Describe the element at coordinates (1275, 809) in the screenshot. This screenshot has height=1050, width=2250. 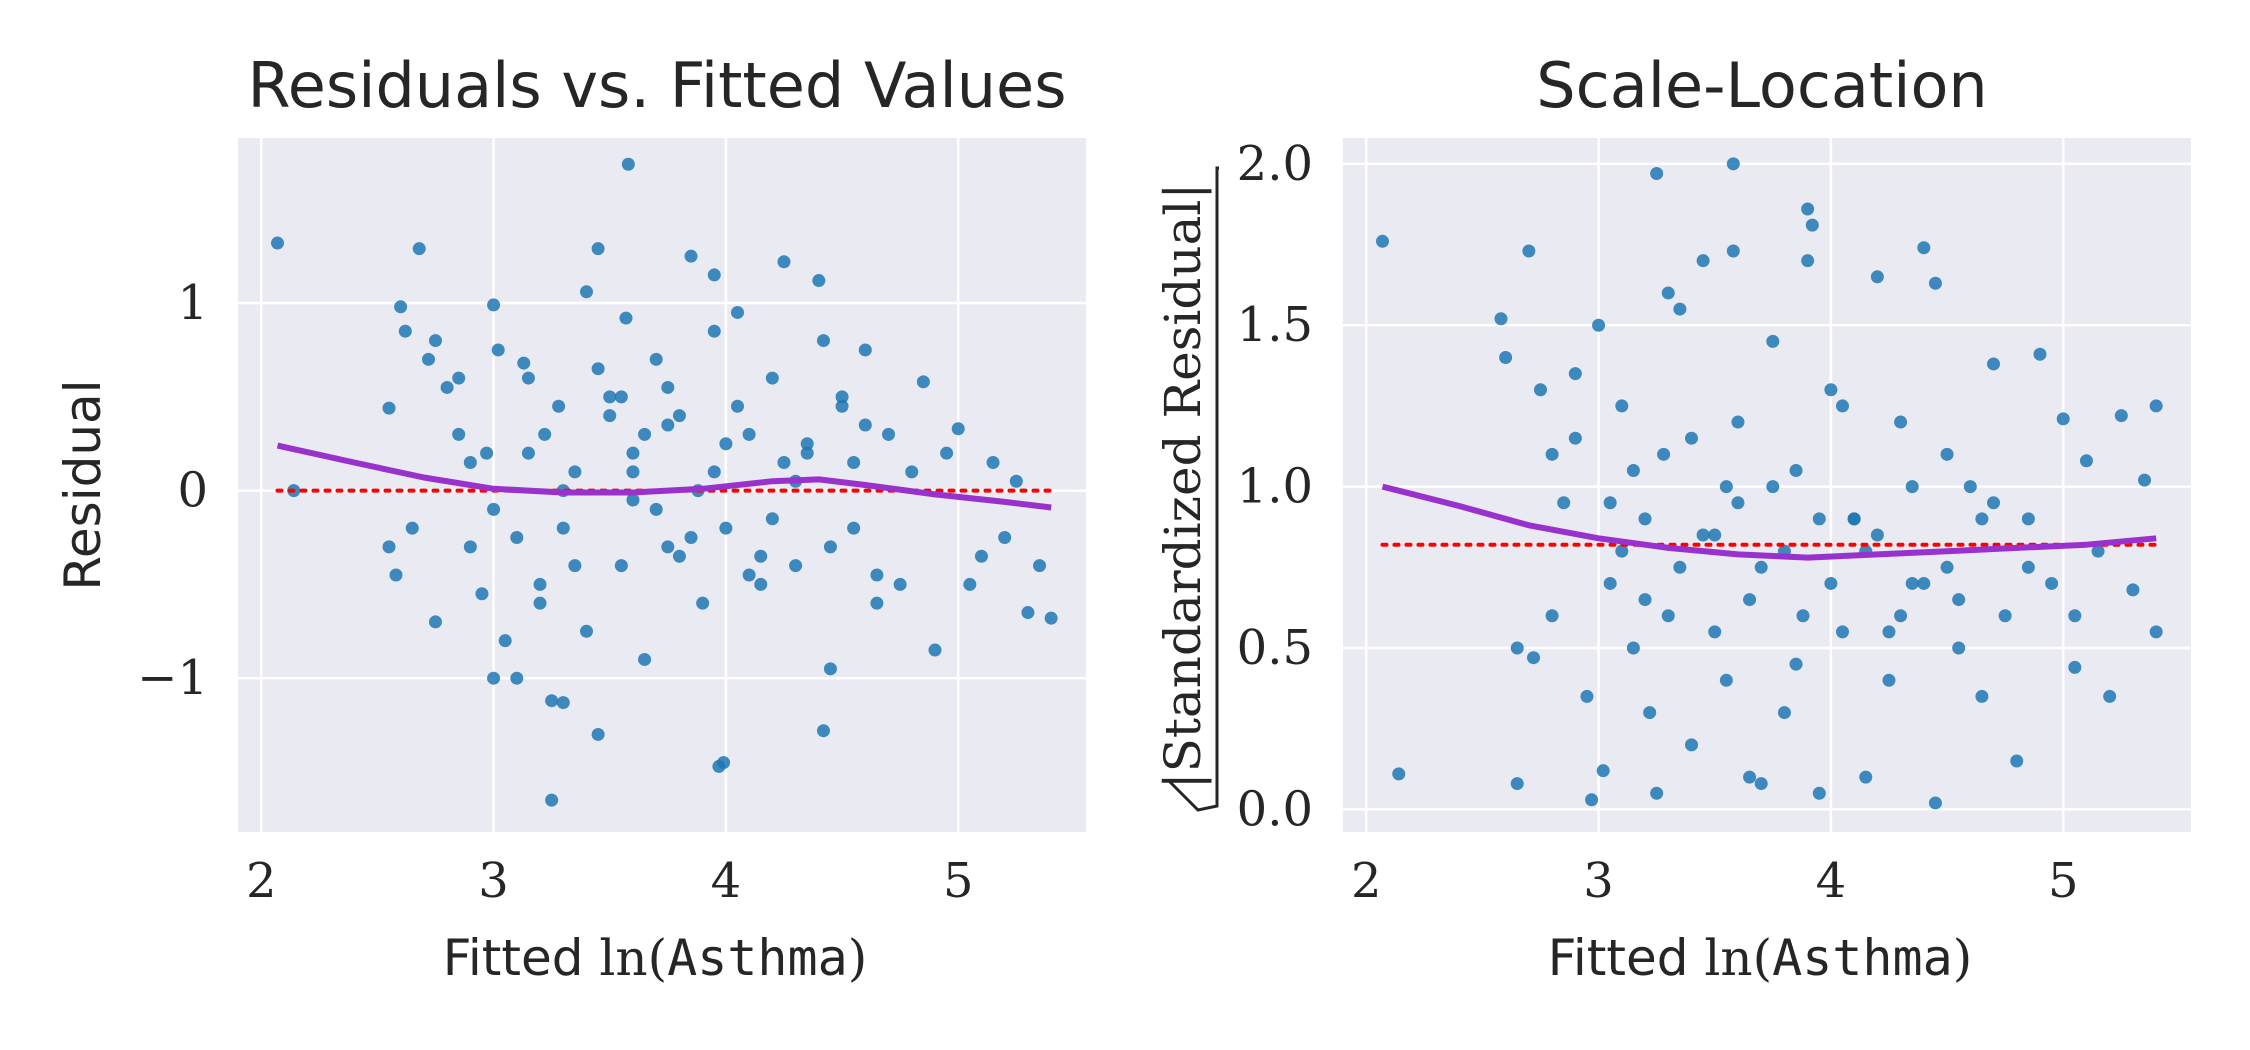
I see `y-tick-label: 0.0` at that location.